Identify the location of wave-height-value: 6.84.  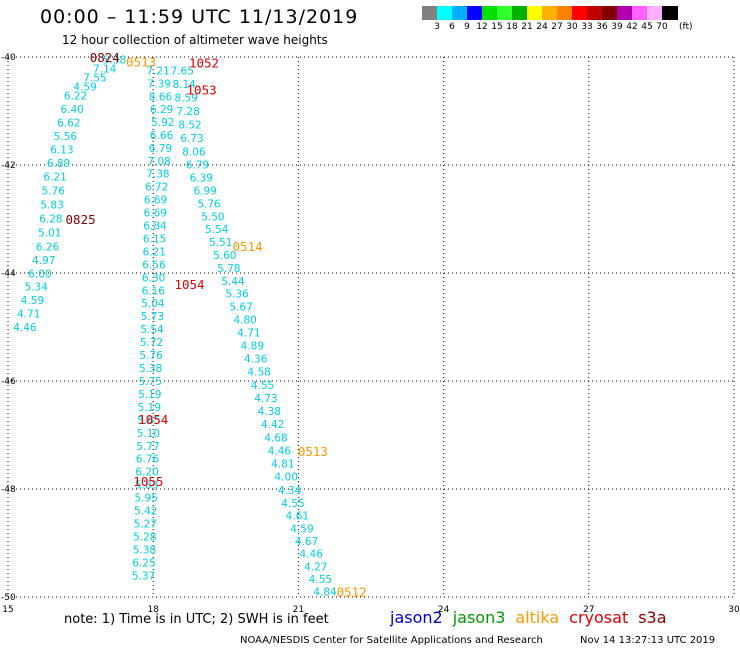
(155, 226).